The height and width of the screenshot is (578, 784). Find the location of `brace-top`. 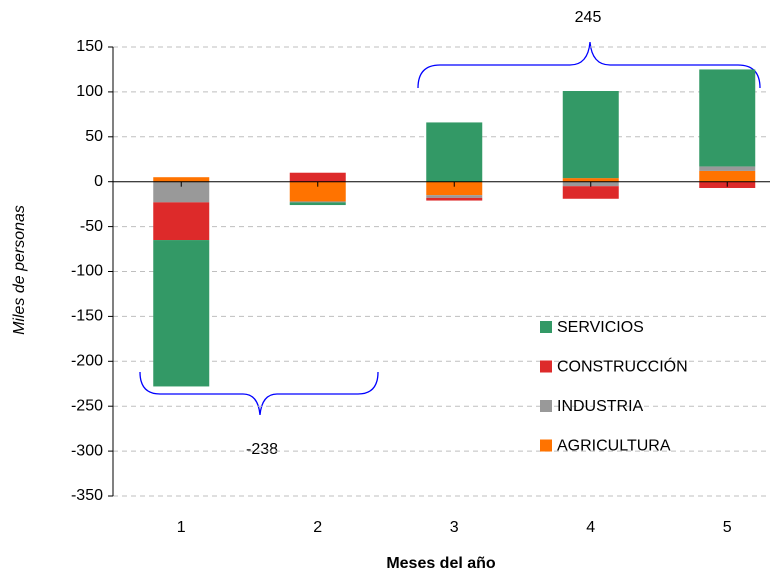

brace-top is located at coordinates (589, 65).